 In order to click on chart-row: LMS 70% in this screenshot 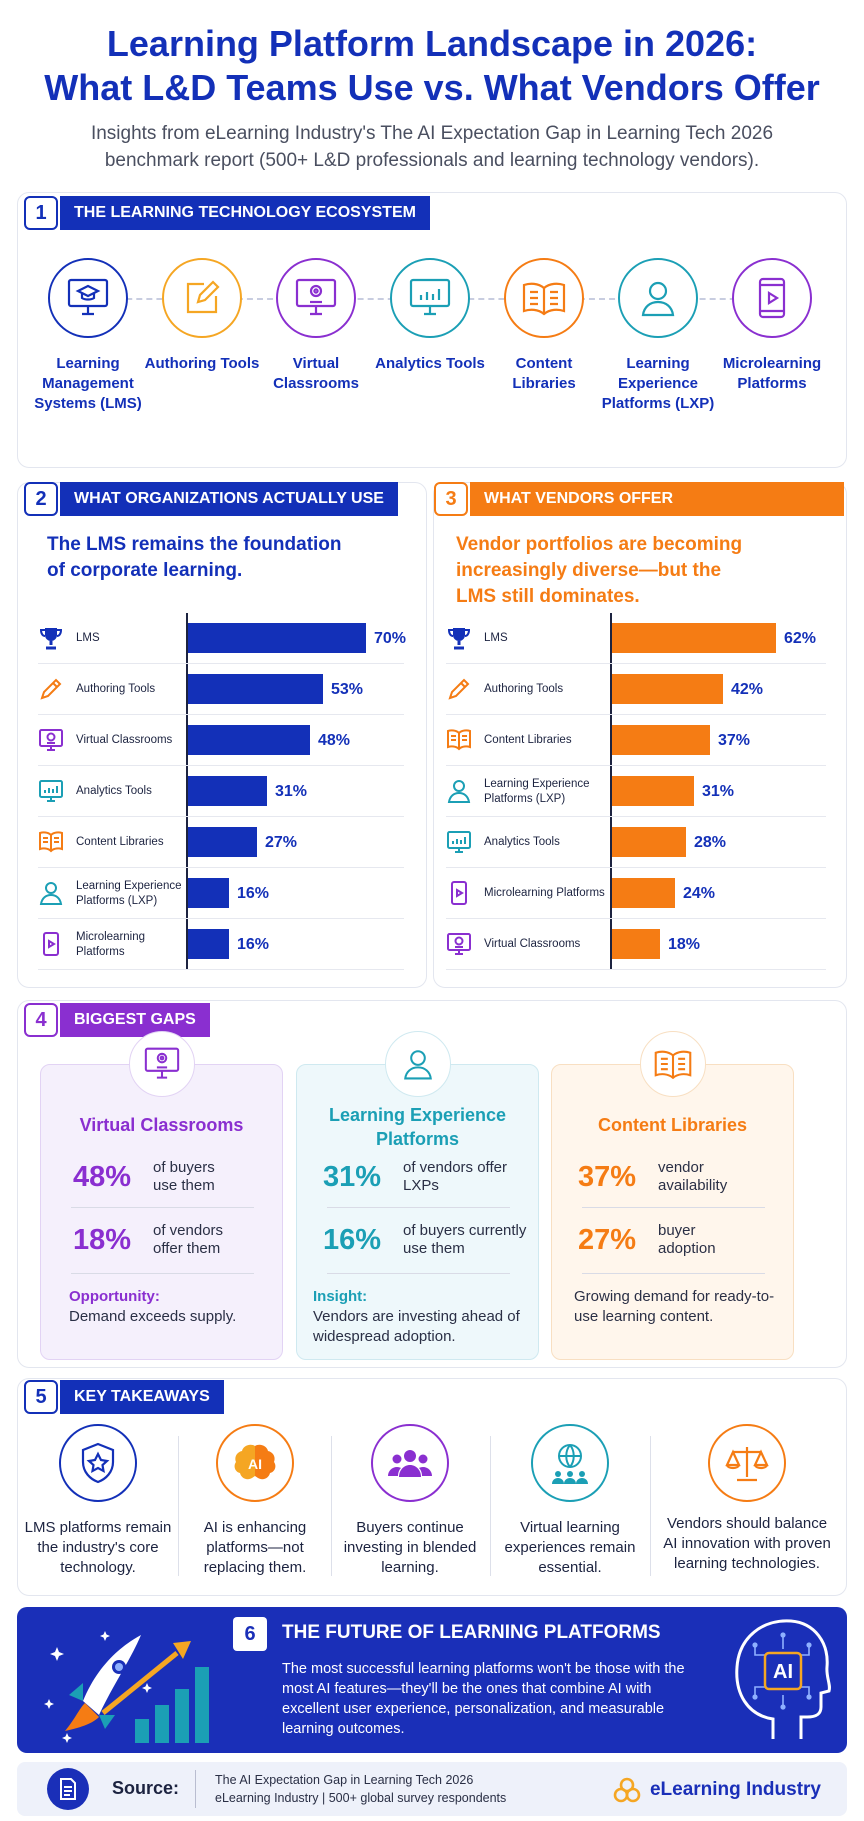, I will do `click(222, 638)`.